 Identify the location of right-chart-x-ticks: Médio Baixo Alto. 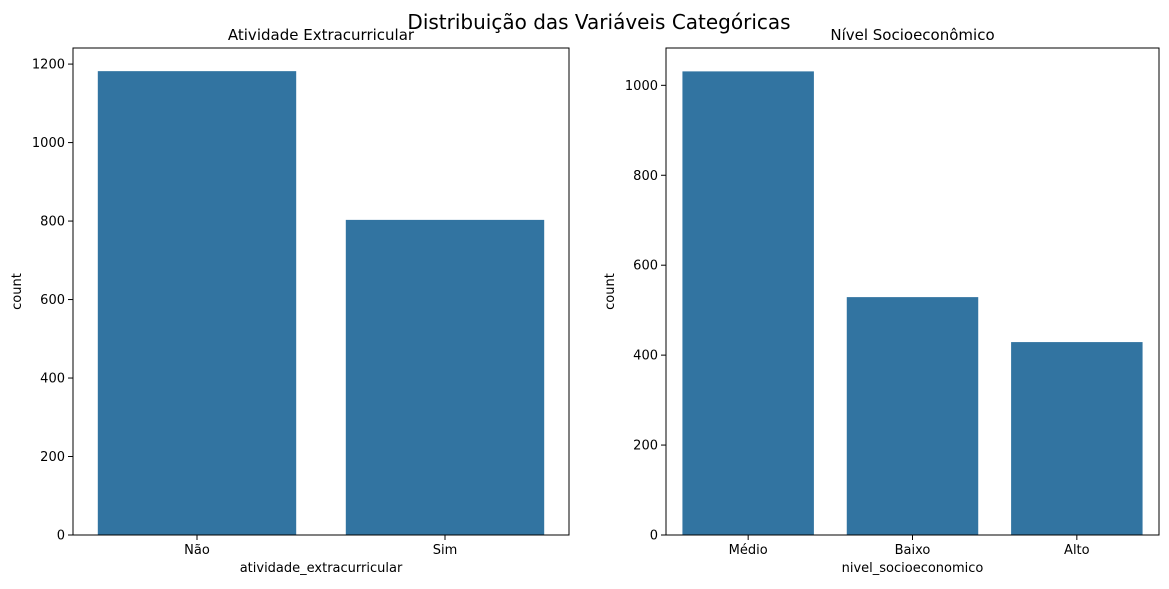
(909, 546).